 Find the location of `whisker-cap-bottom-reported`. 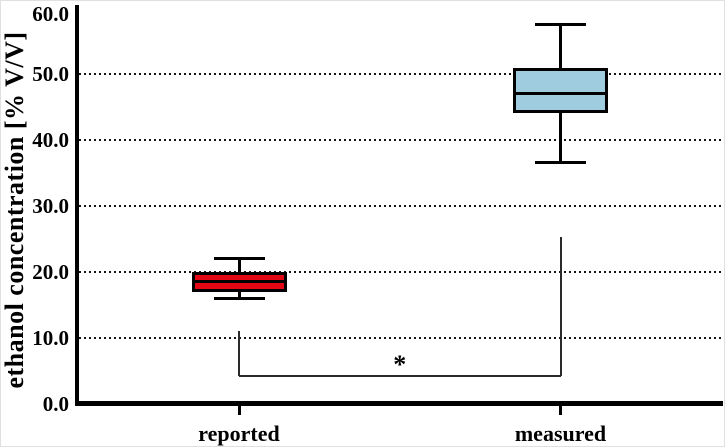

whisker-cap-bottom-reported is located at coordinates (239, 298).